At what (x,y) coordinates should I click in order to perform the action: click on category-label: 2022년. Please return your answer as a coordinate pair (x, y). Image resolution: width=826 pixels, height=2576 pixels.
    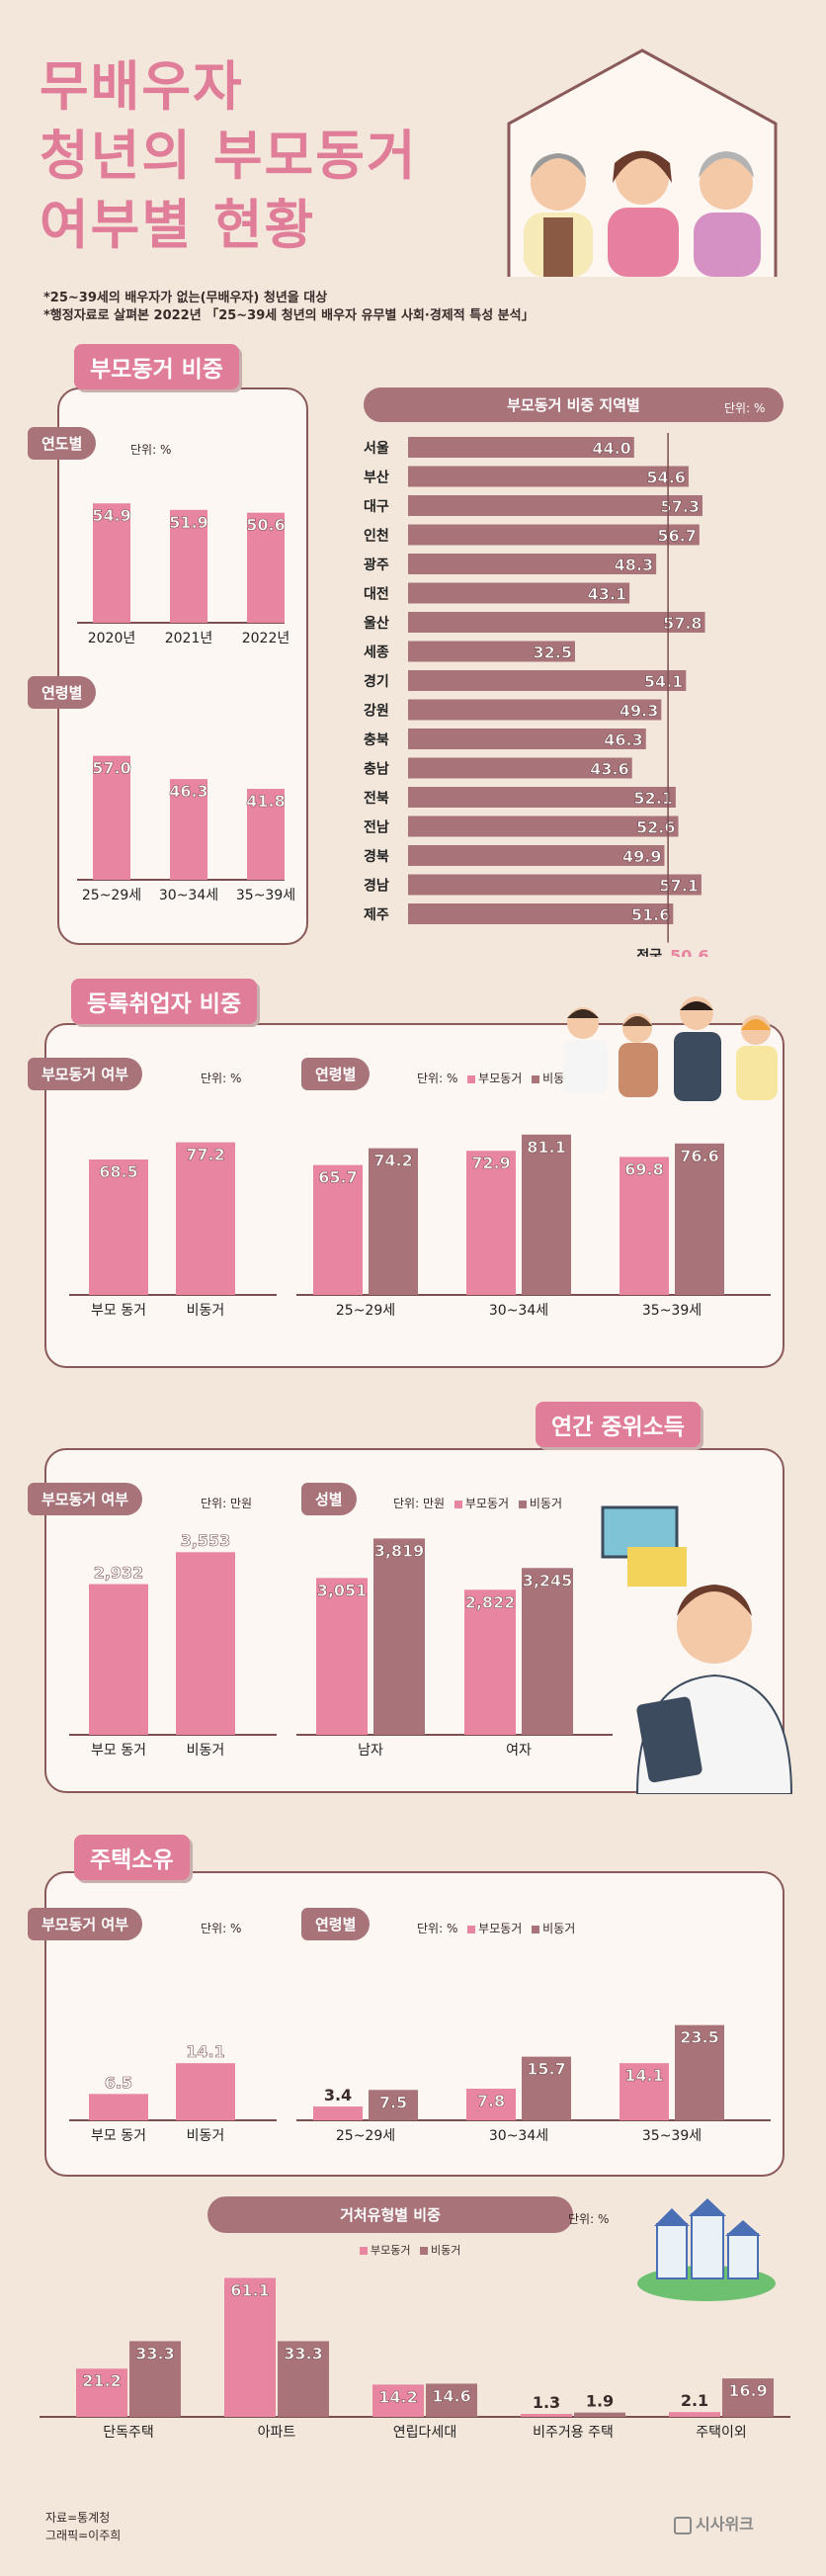
    Looking at the image, I should click on (266, 638).